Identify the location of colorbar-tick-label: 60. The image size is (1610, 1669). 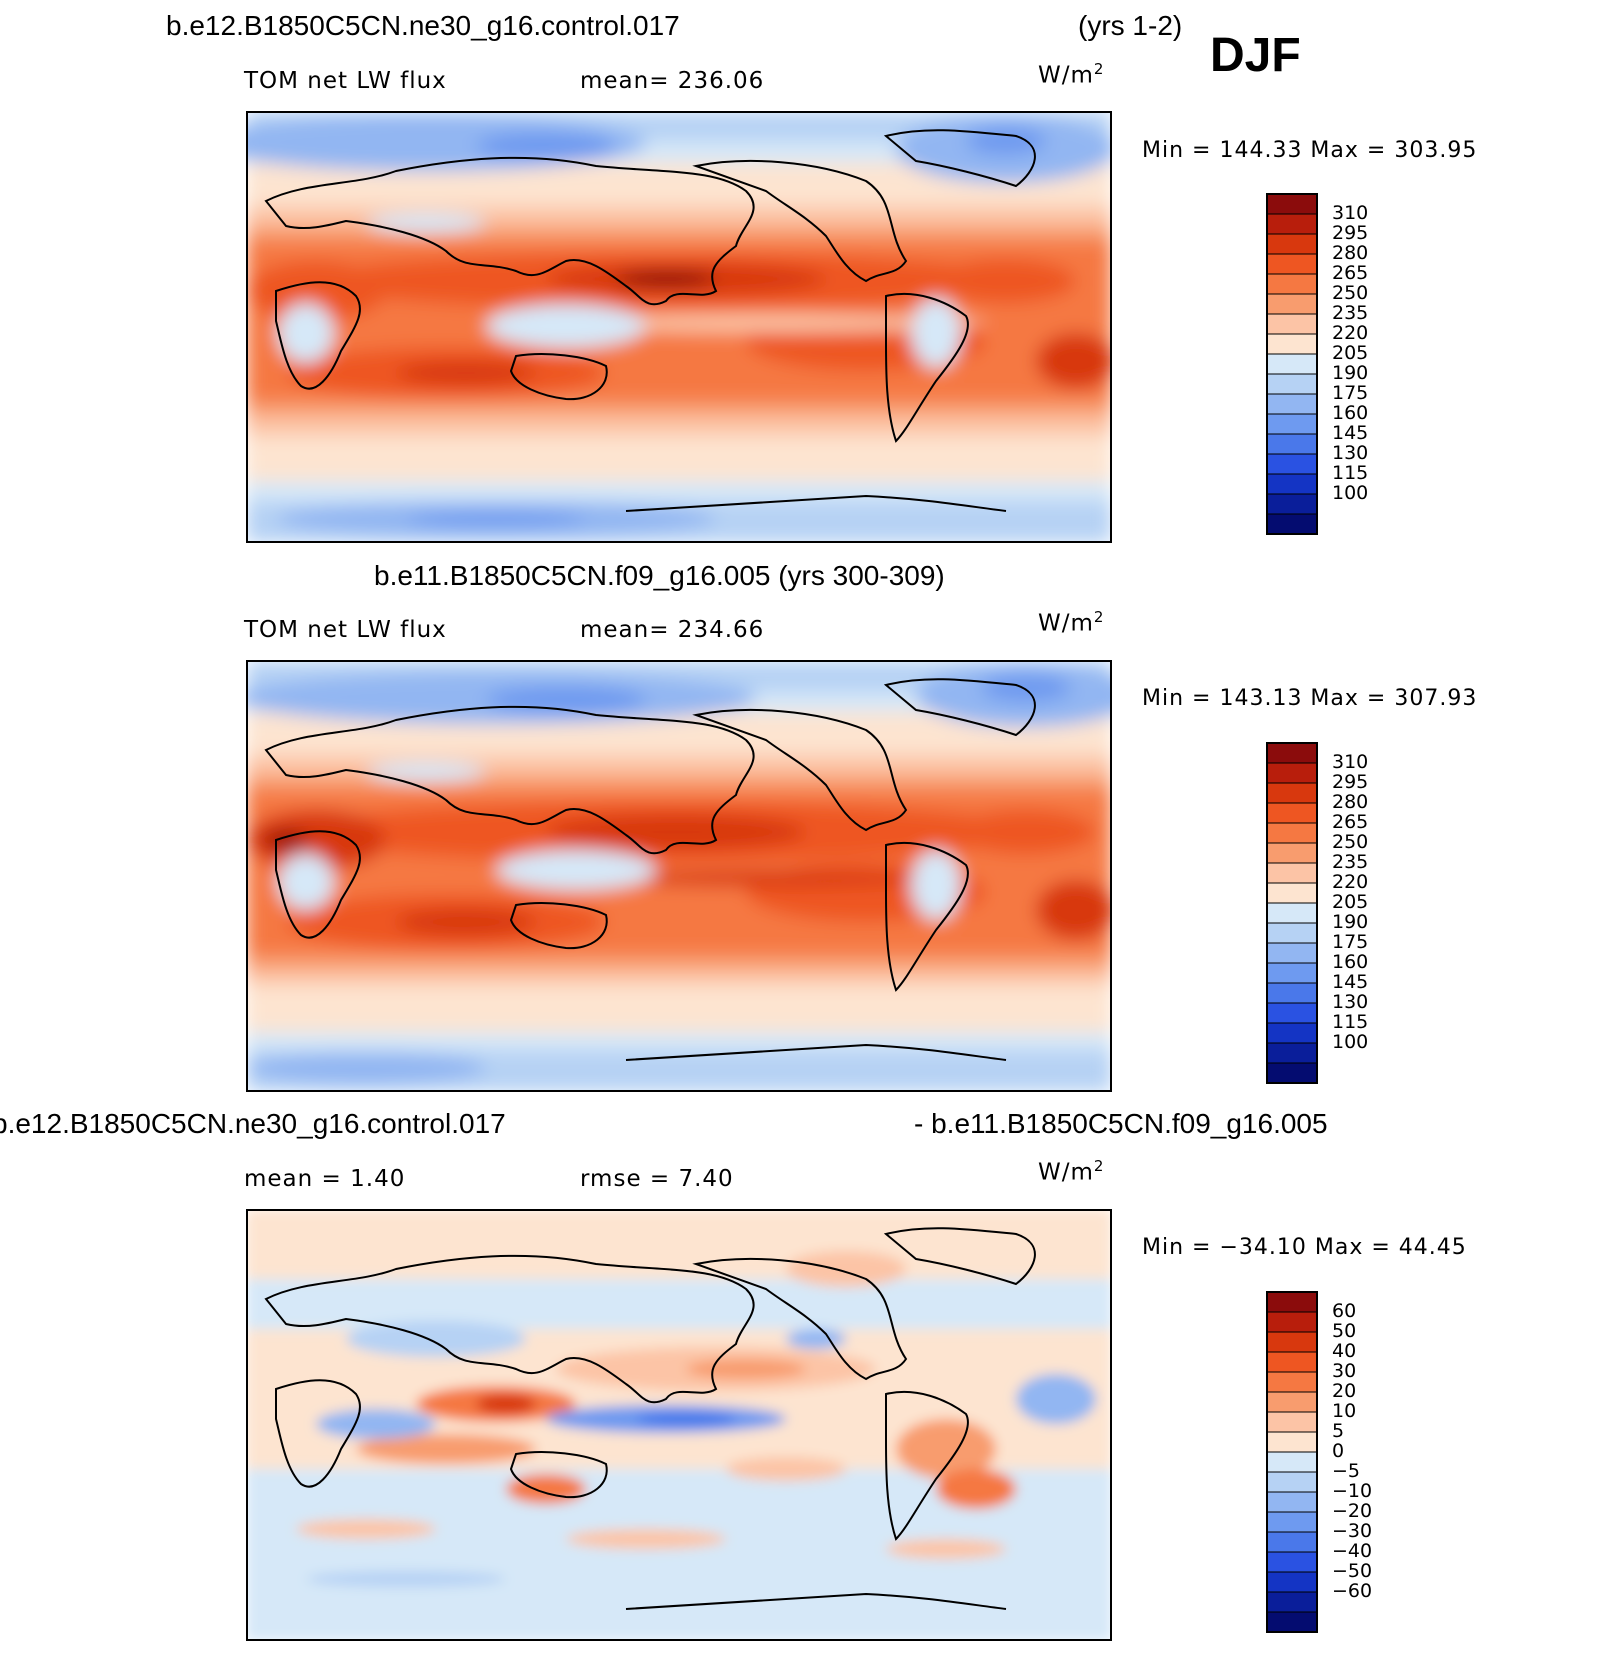
(1344, 1311).